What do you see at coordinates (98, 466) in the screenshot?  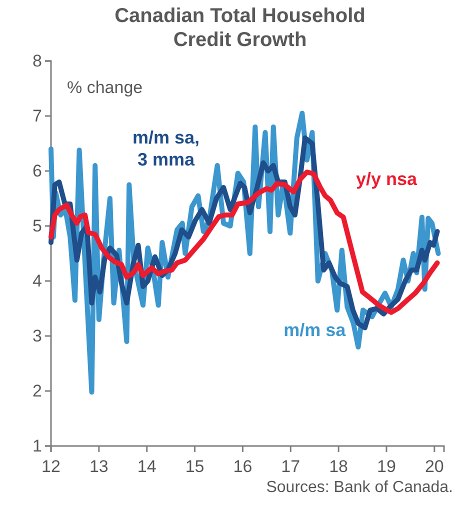 I see `x-tick-label: 13` at bounding box center [98, 466].